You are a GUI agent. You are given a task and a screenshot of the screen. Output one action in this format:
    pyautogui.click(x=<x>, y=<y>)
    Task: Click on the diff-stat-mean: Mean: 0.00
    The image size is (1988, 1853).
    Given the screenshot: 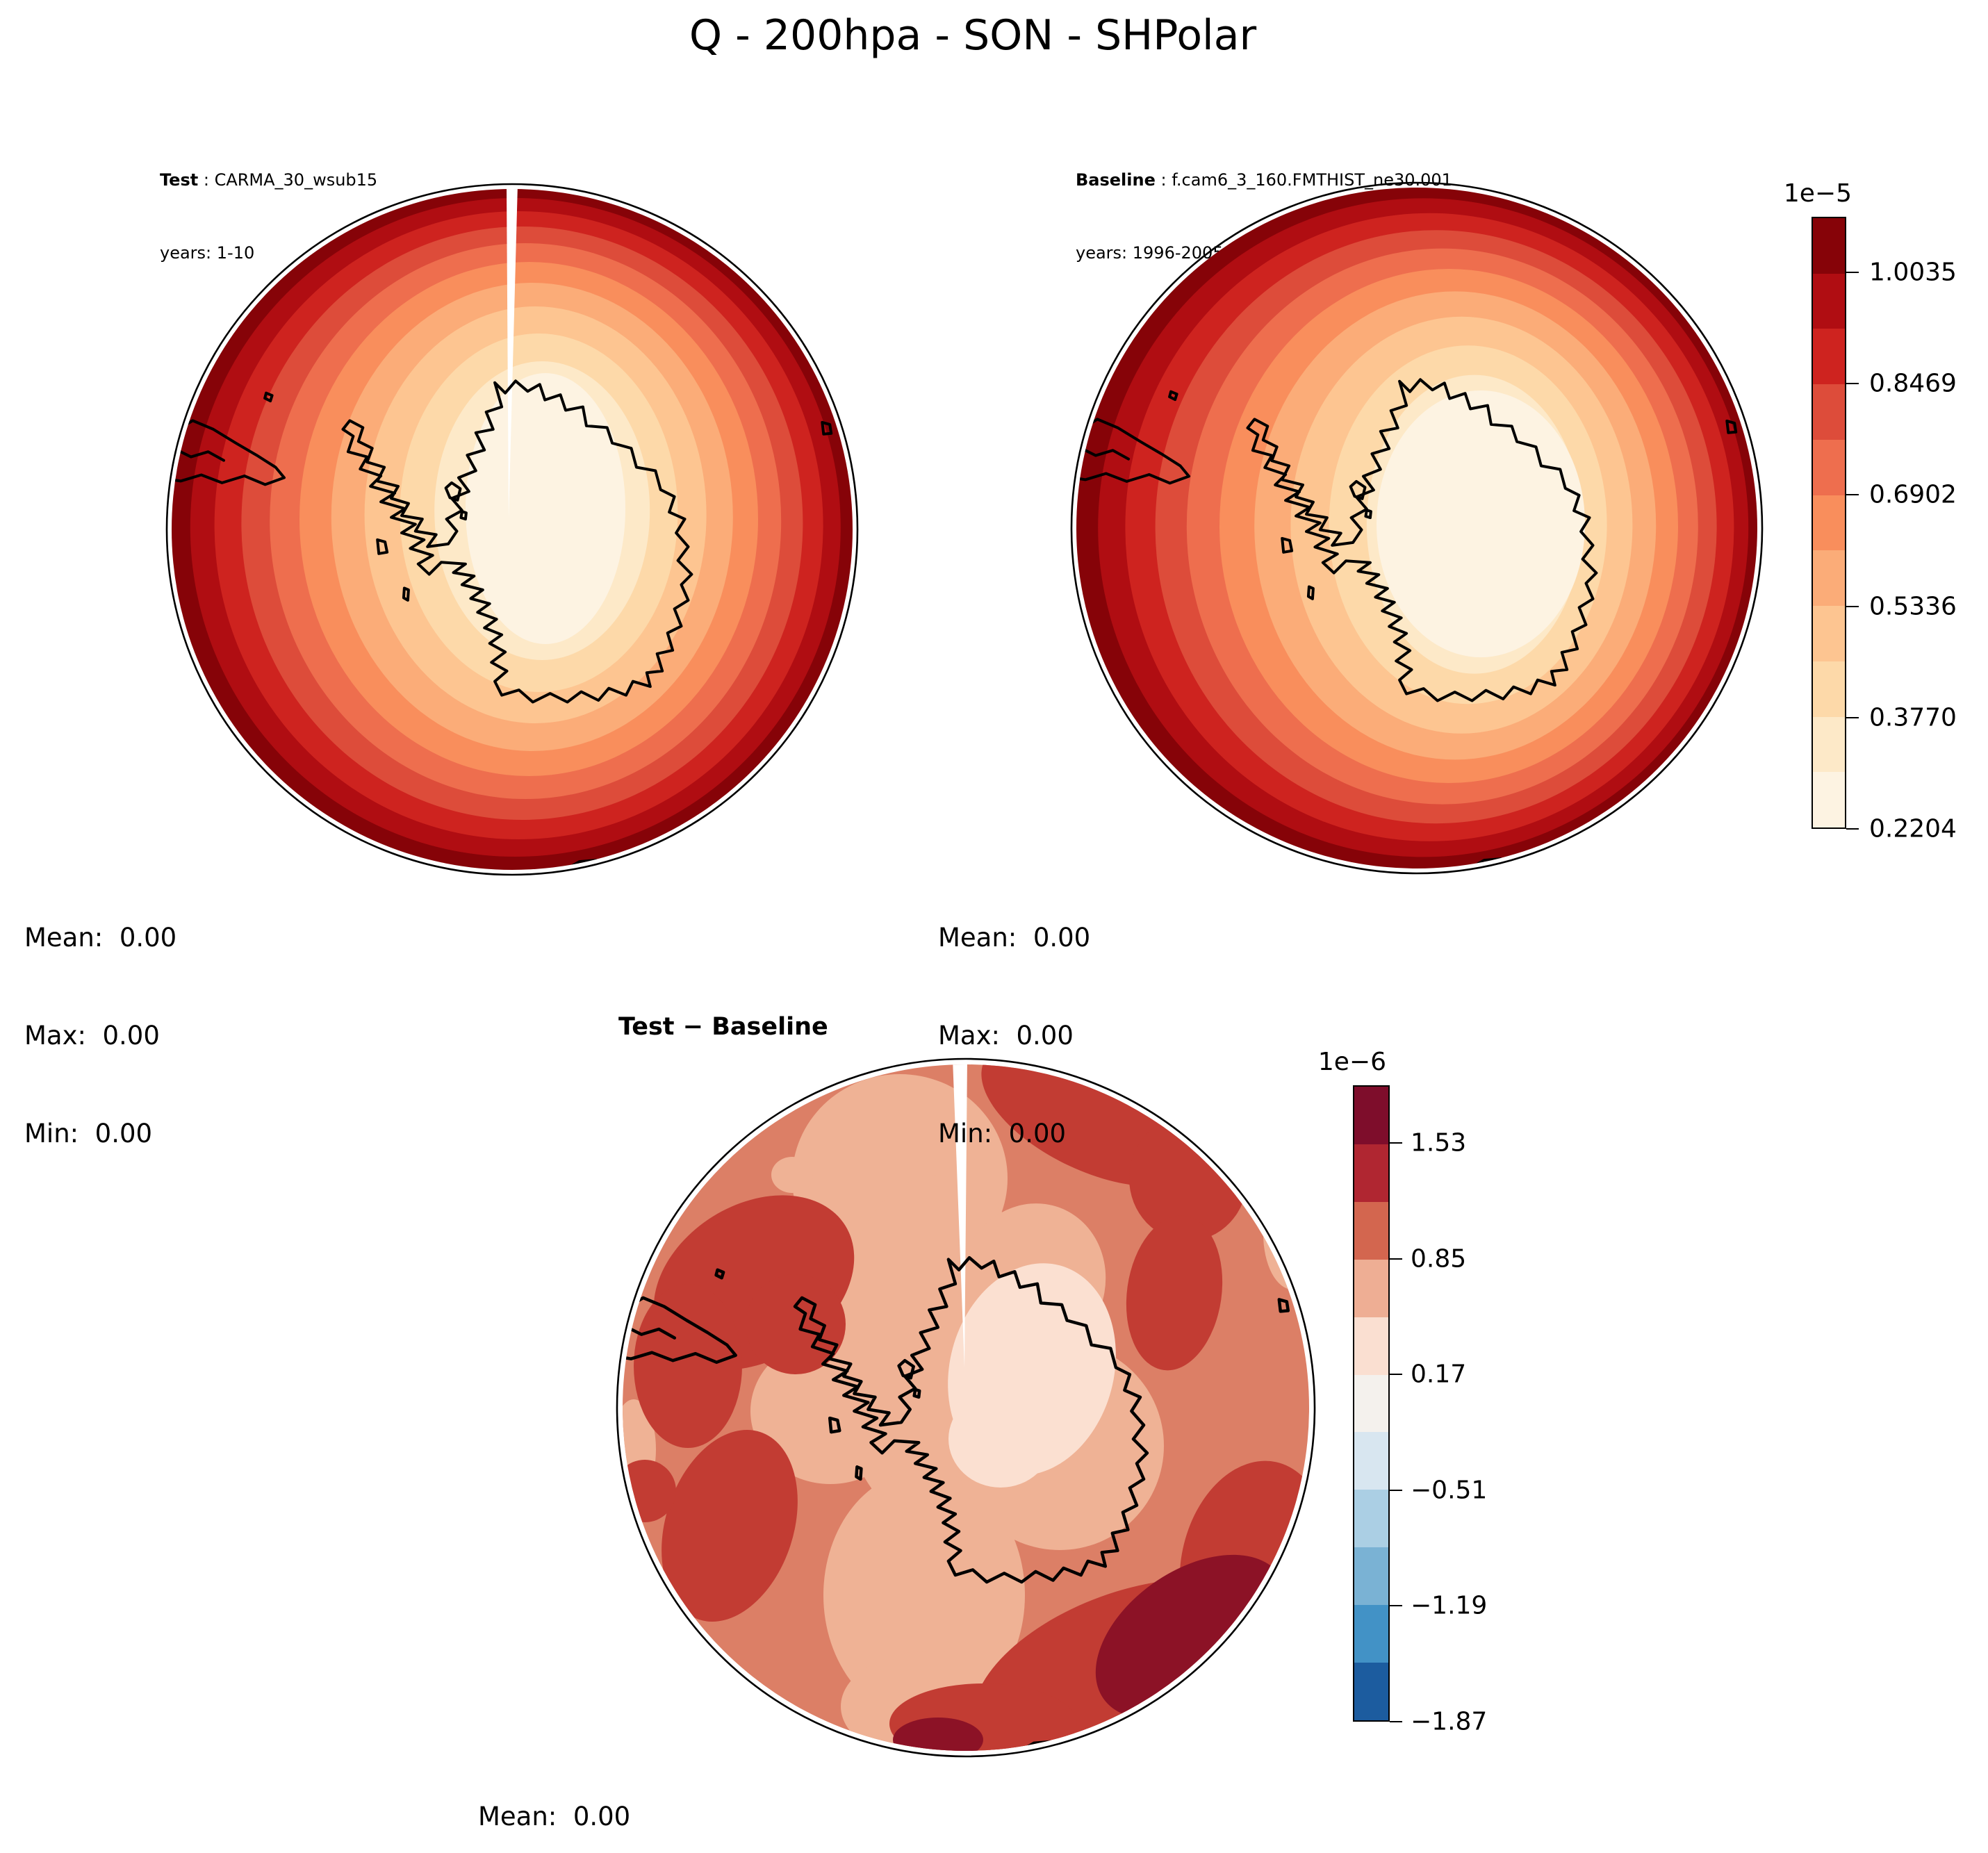 What is the action you would take?
    pyautogui.click(x=554, y=1816)
    